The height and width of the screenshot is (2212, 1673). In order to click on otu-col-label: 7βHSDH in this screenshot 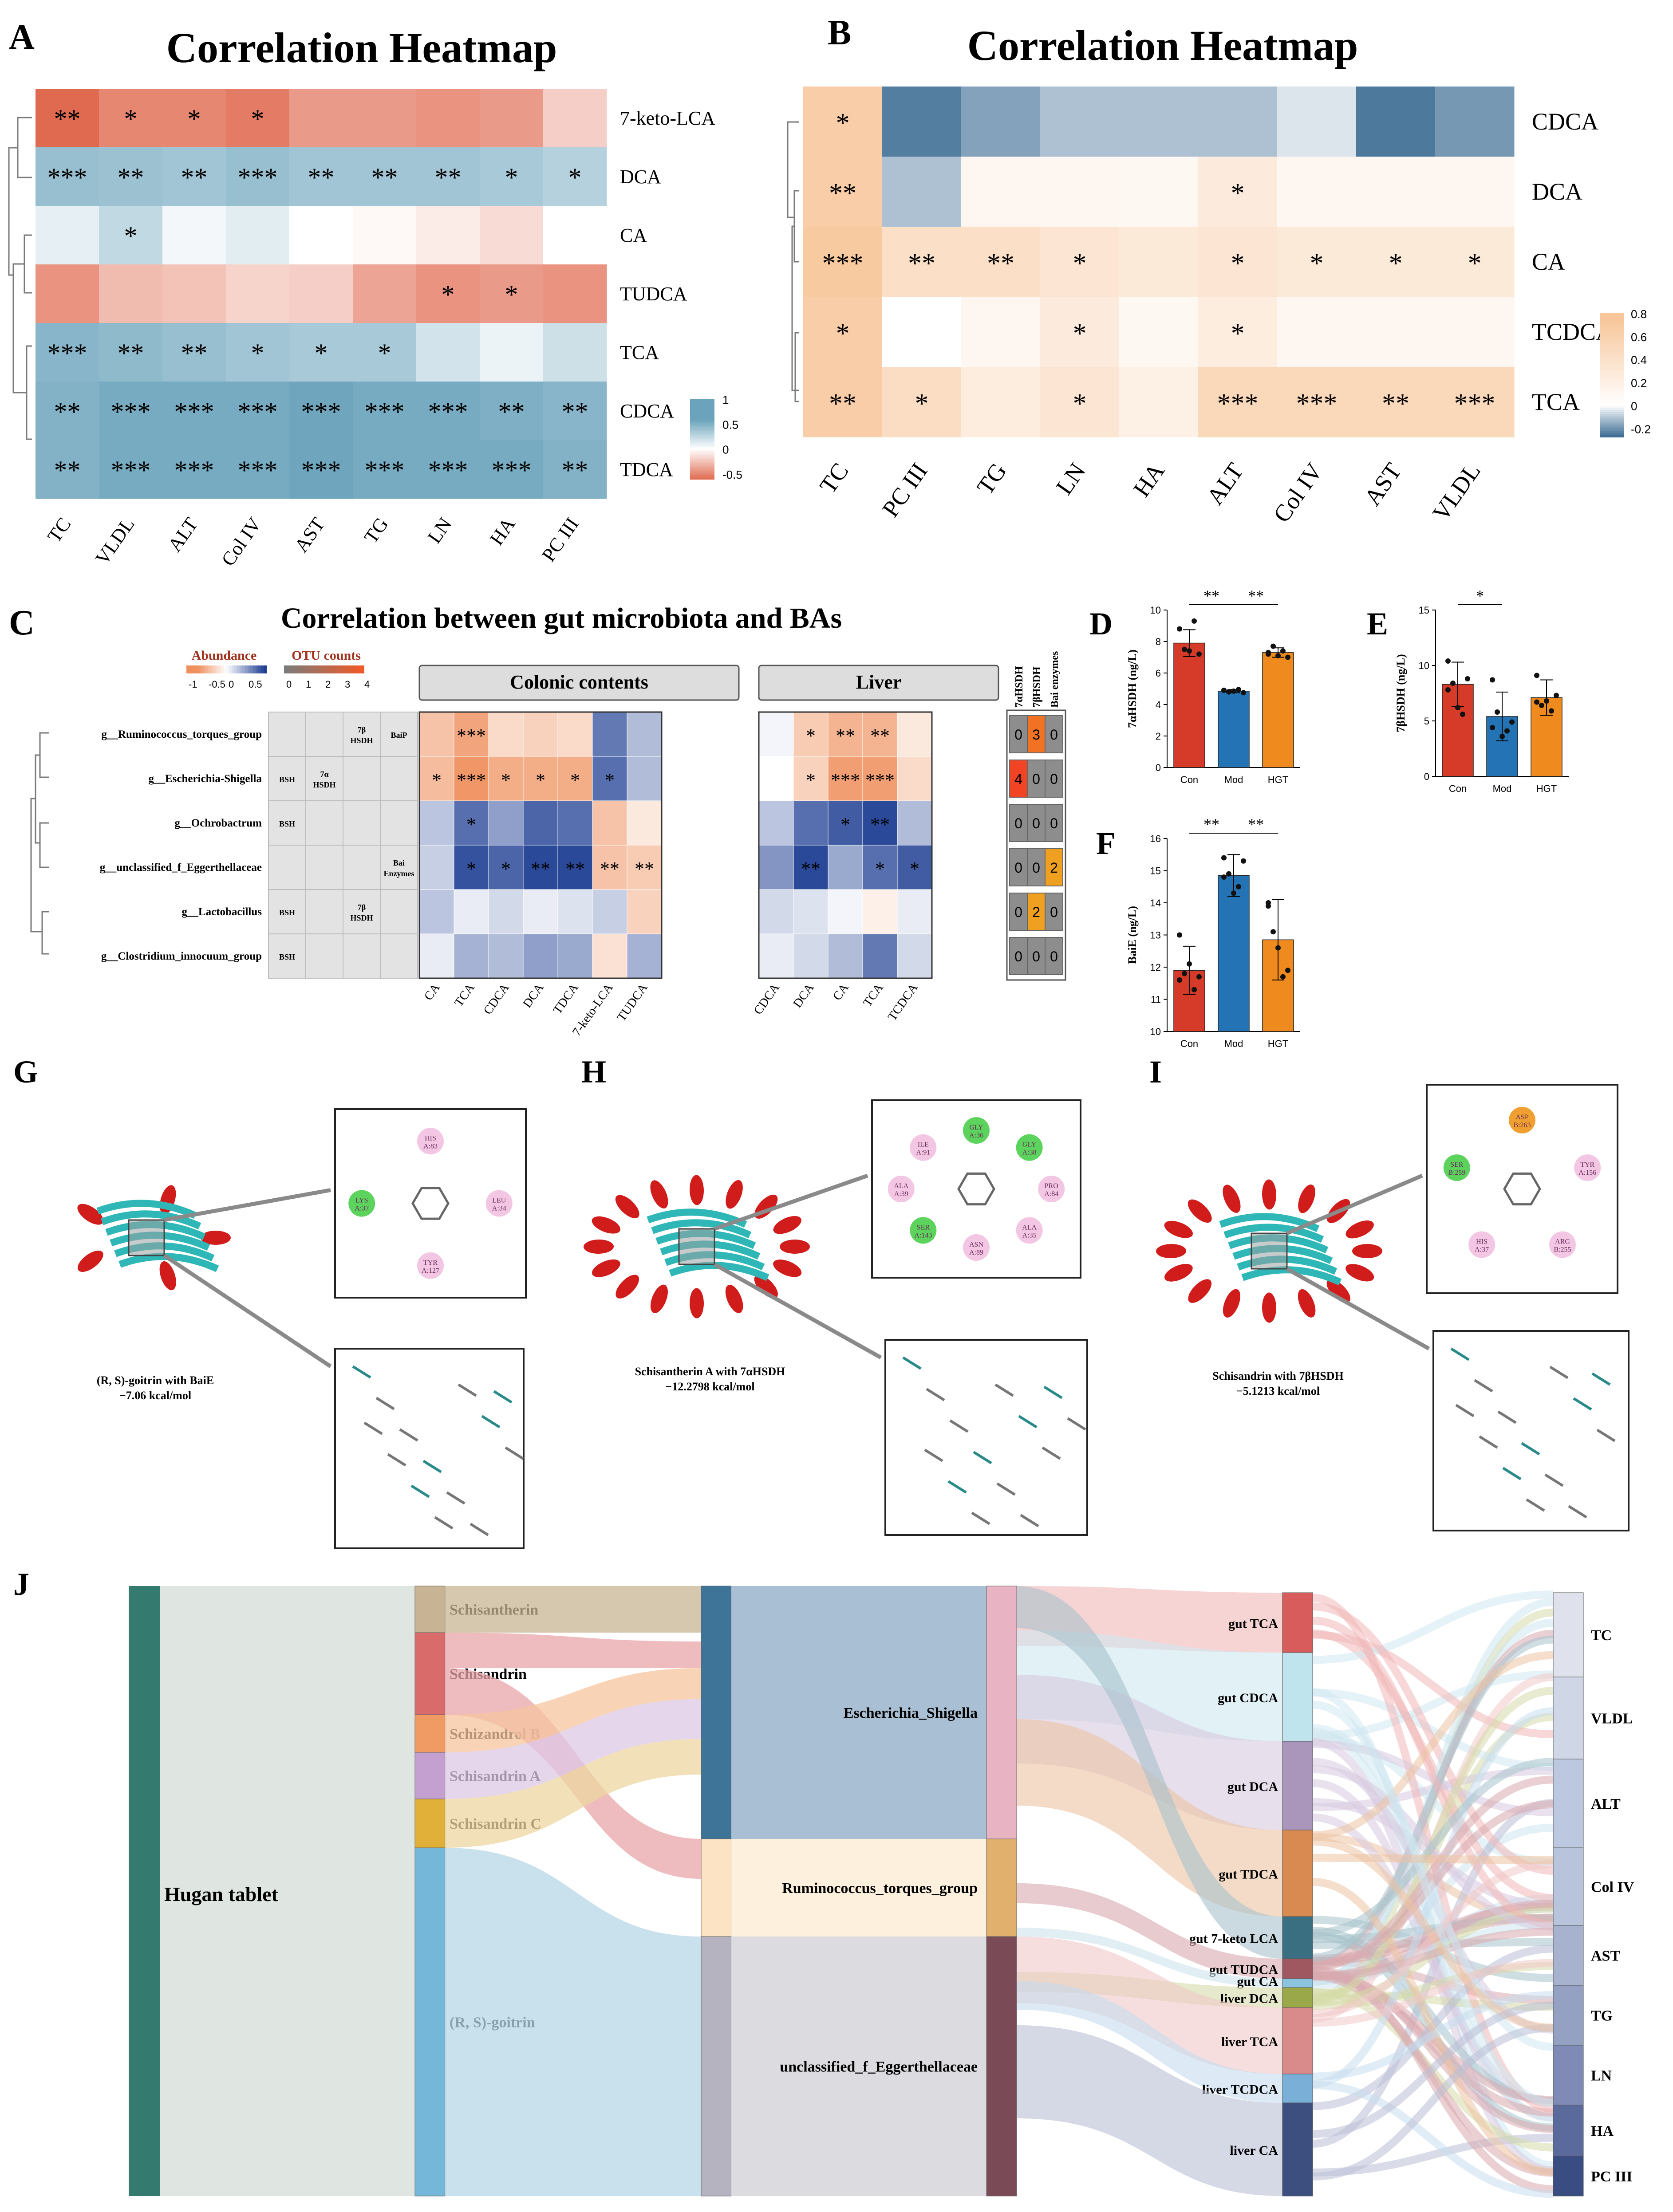, I will do `click(1037, 687)`.